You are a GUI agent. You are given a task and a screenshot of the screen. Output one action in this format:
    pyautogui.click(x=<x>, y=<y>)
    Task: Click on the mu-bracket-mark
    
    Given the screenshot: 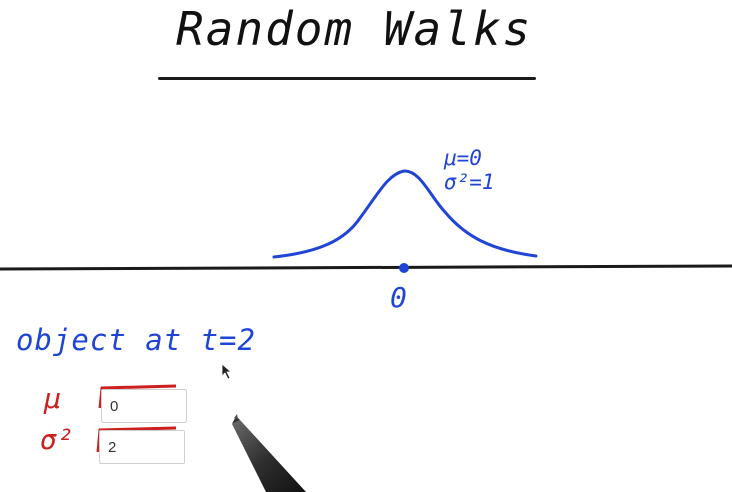 What is the action you would take?
    pyautogui.click(x=137, y=396)
    